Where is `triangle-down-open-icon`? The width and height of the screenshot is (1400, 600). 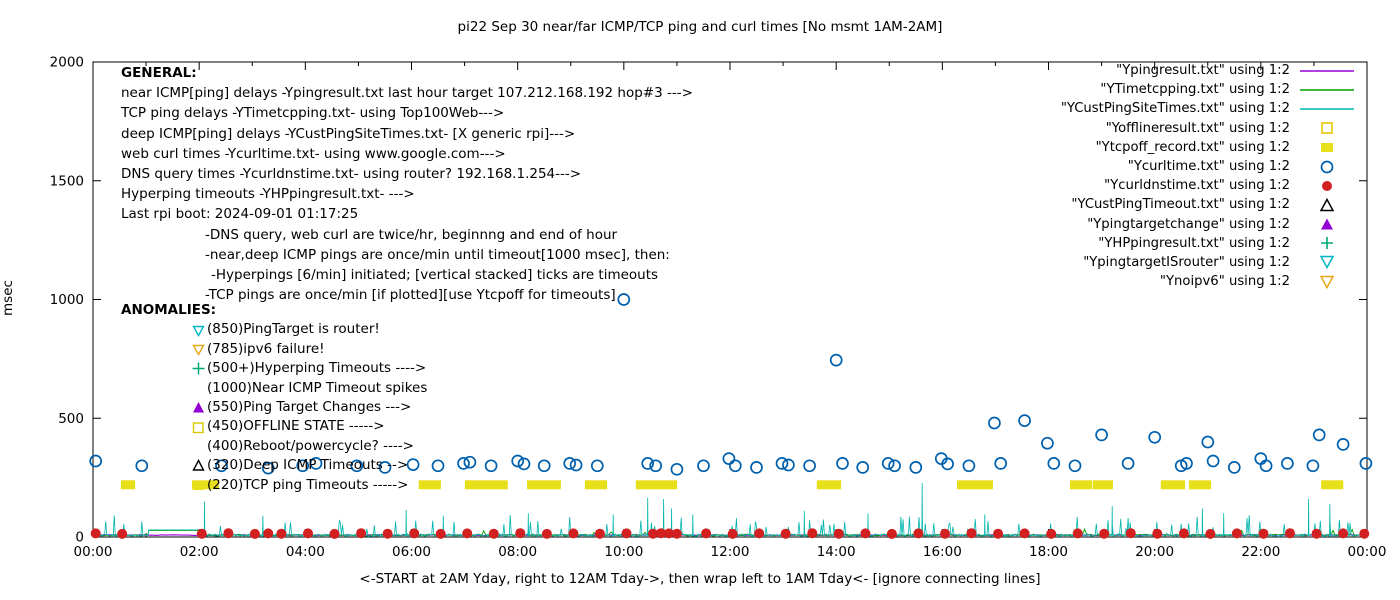 triangle-down-open-icon is located at coordinates (199, 330).